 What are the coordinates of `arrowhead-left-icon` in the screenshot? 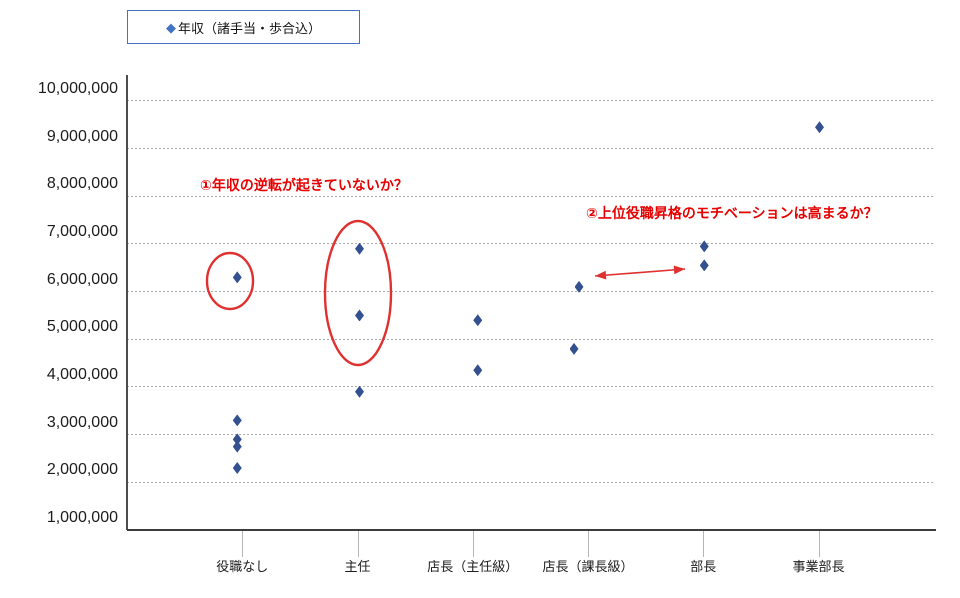 It's located at (601, 275).